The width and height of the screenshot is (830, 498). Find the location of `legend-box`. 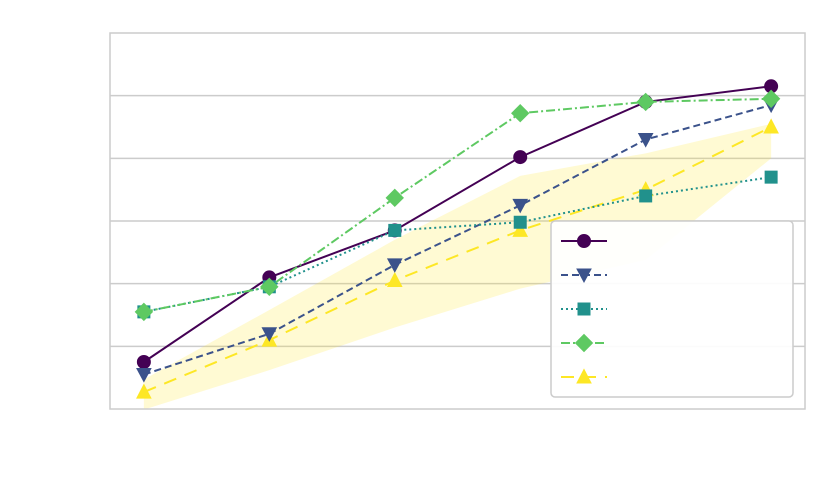

legend-box is located at coordinates (672, 309).